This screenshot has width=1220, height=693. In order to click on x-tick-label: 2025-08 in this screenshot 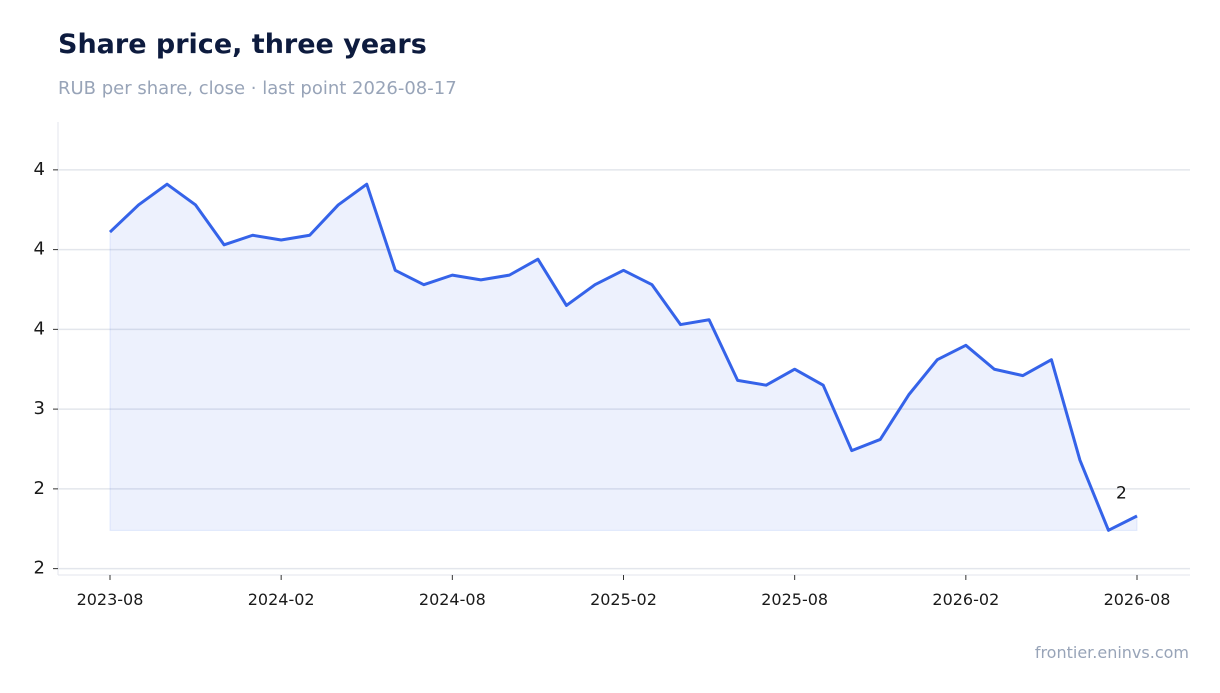, I will do `click(794, 599)`.